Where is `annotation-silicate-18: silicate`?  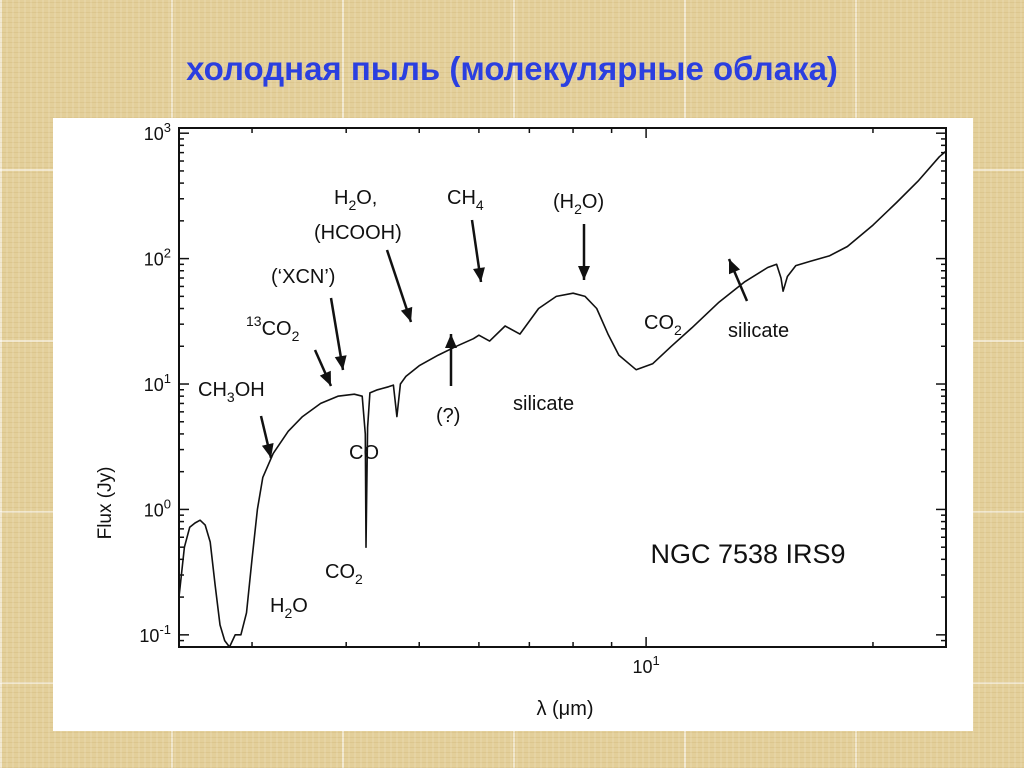 annotation-silicate-18: silicate is located at coordinates (758, 331).